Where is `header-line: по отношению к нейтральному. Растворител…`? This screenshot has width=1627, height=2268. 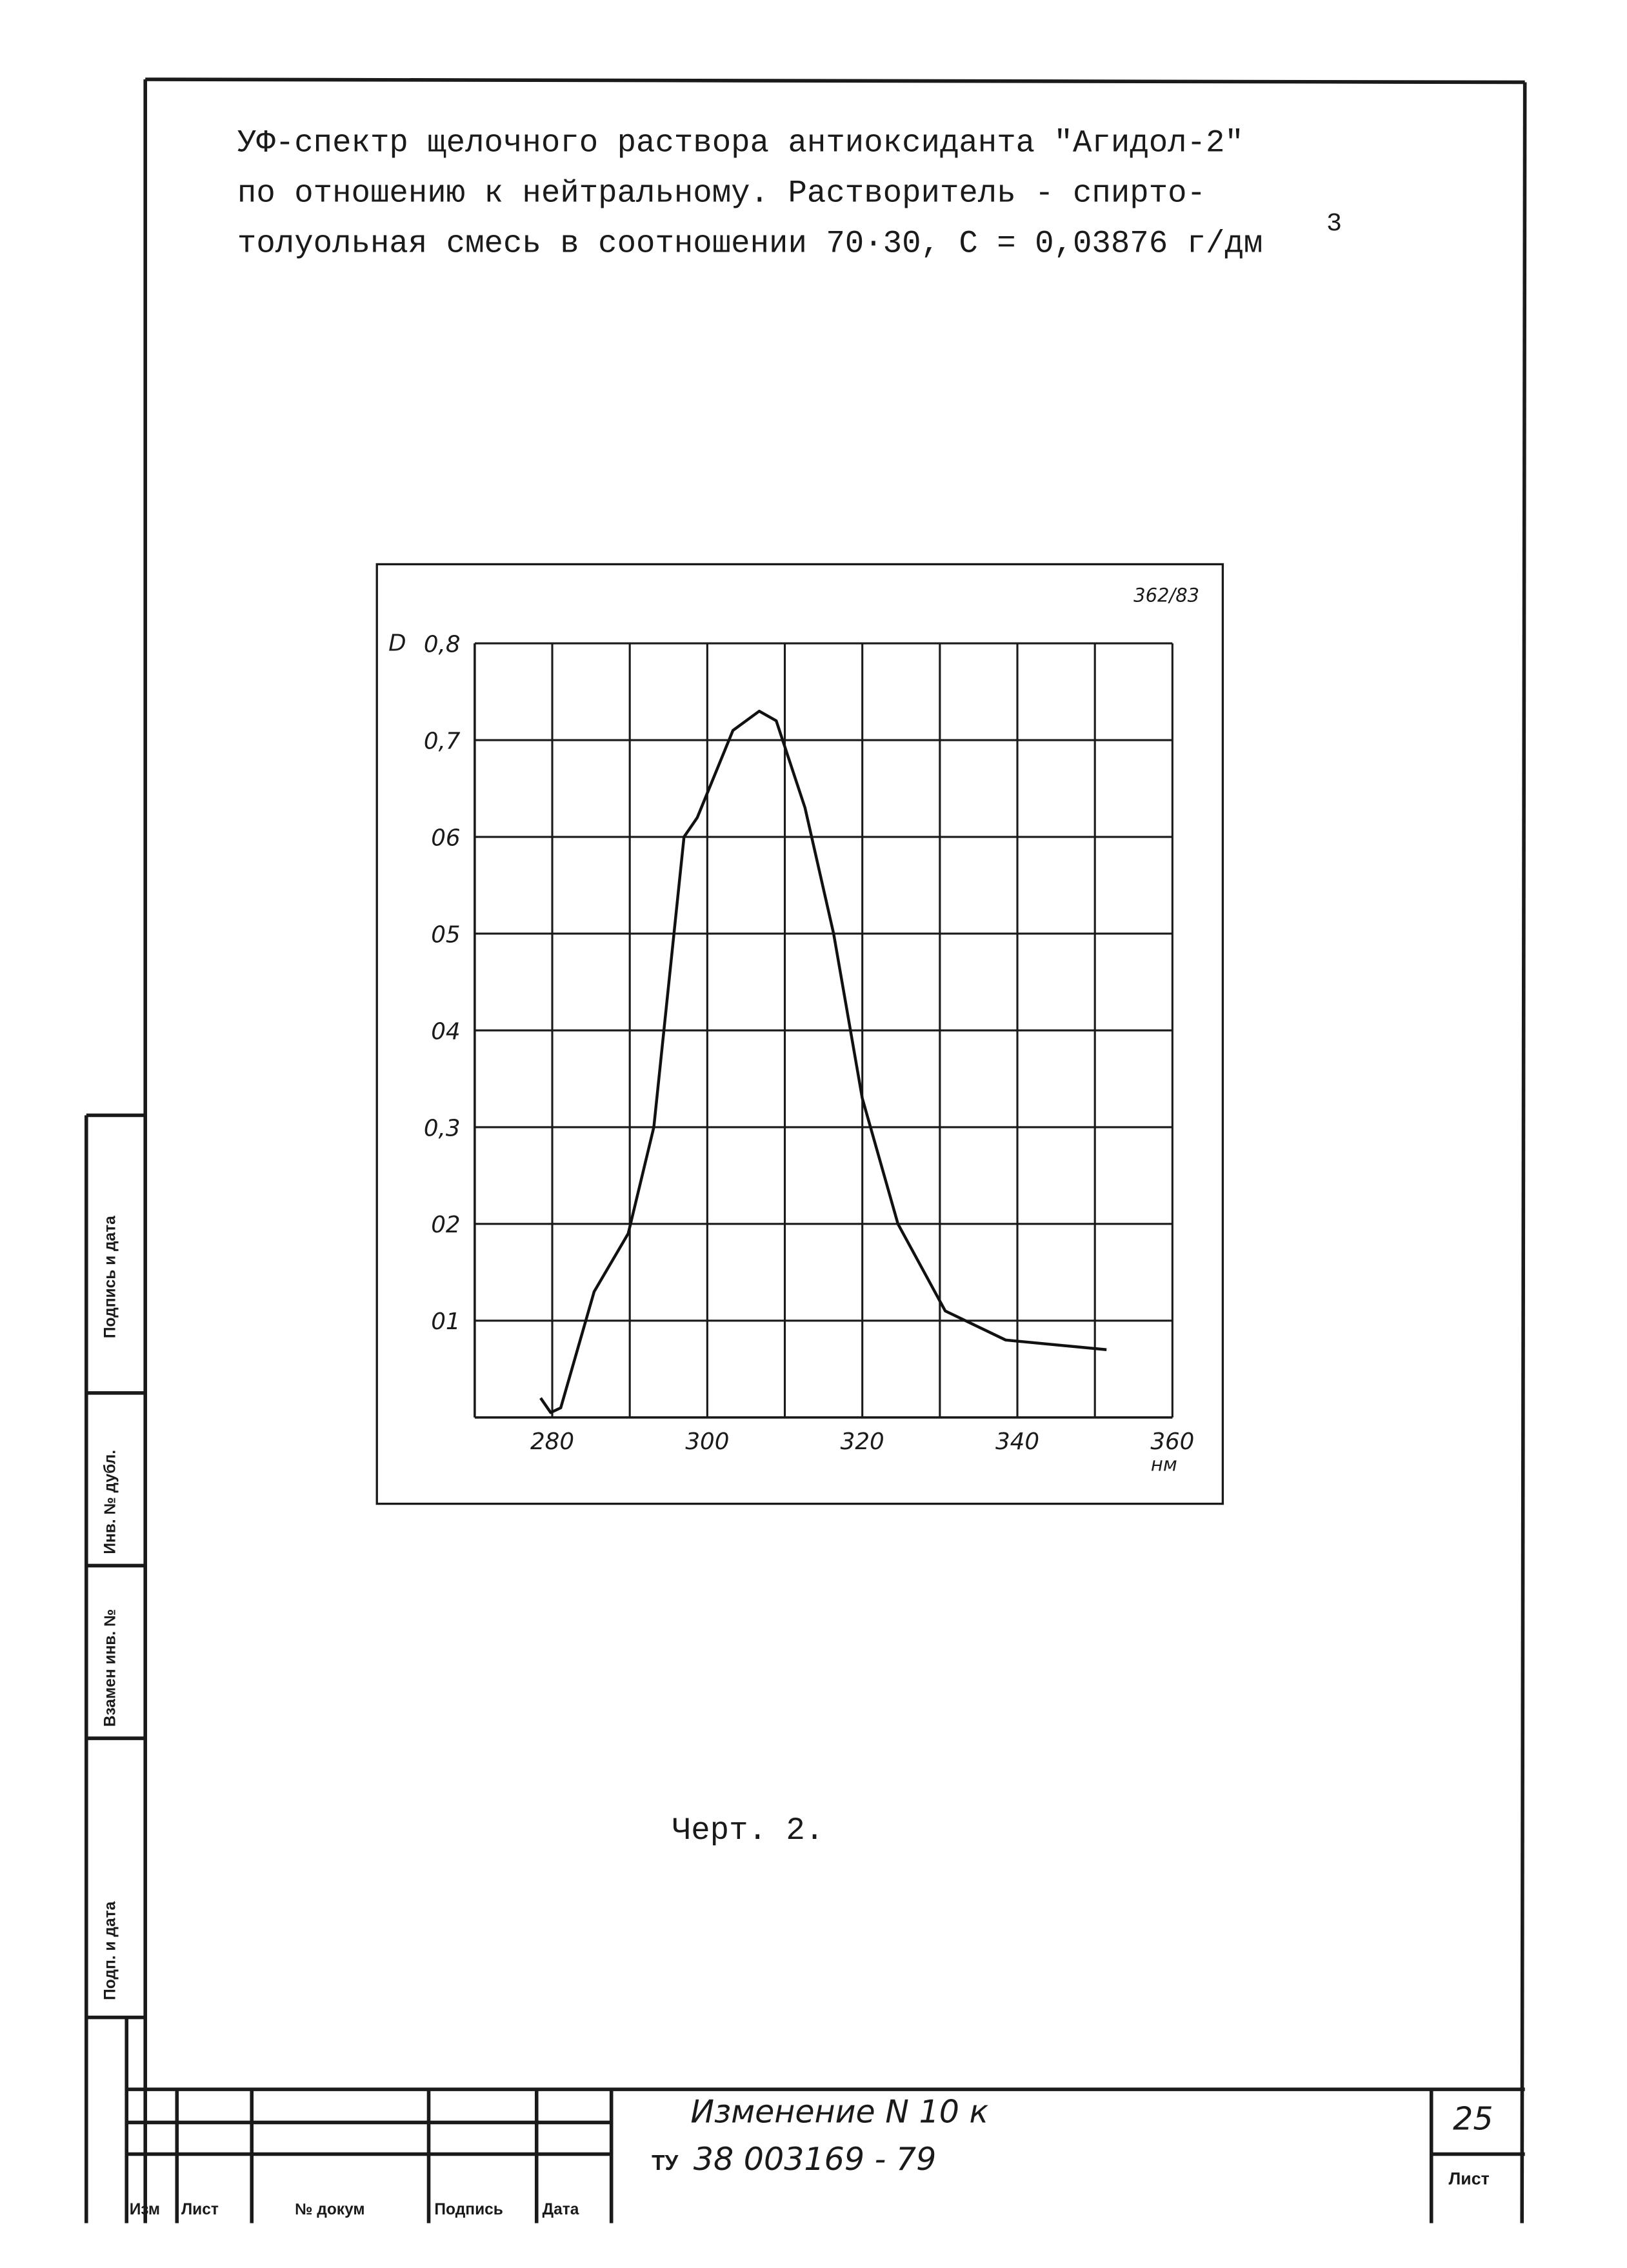 header-line: по отношению к нейтральному. Растворител… is located at coordinates (722, 194).